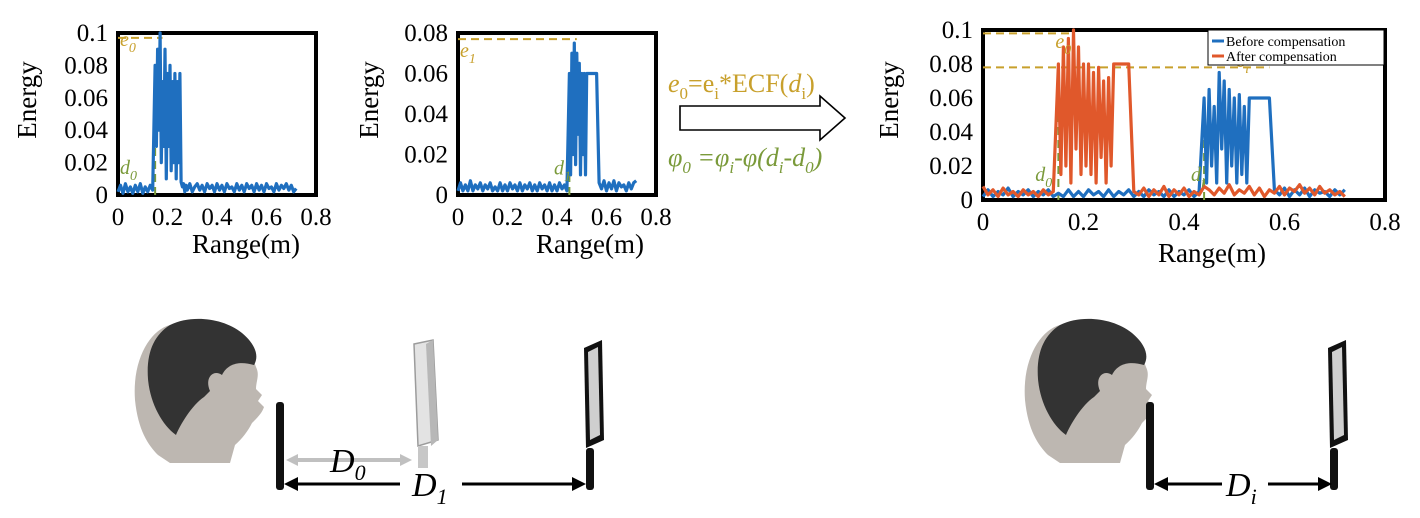 Image resolution: width=1420 pixels, height=518 pixels. Describe the element at coordinates (1284, 222) in the screenshot. I see `chart3-xtick-label: 0.6` at that location.